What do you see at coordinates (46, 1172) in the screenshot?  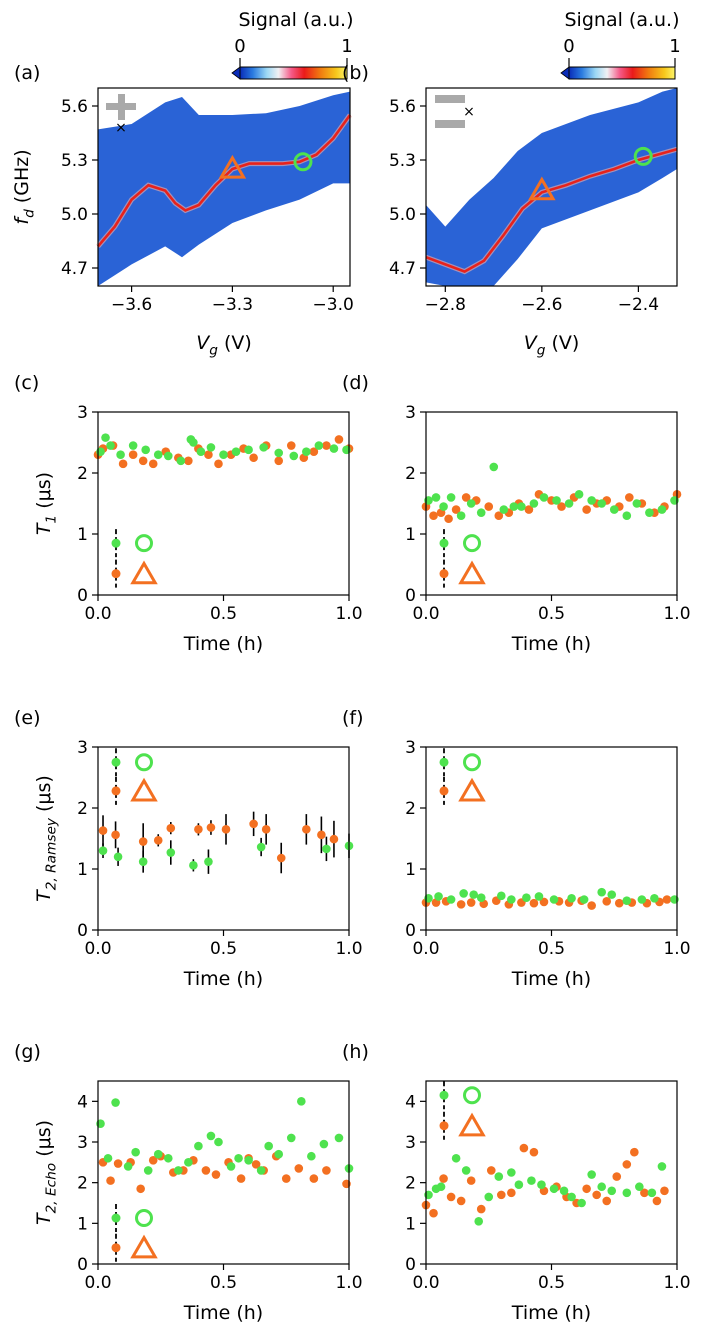 I see `y-axis-label: T2, Echo (μs)` at bounding box center [46, 1172].